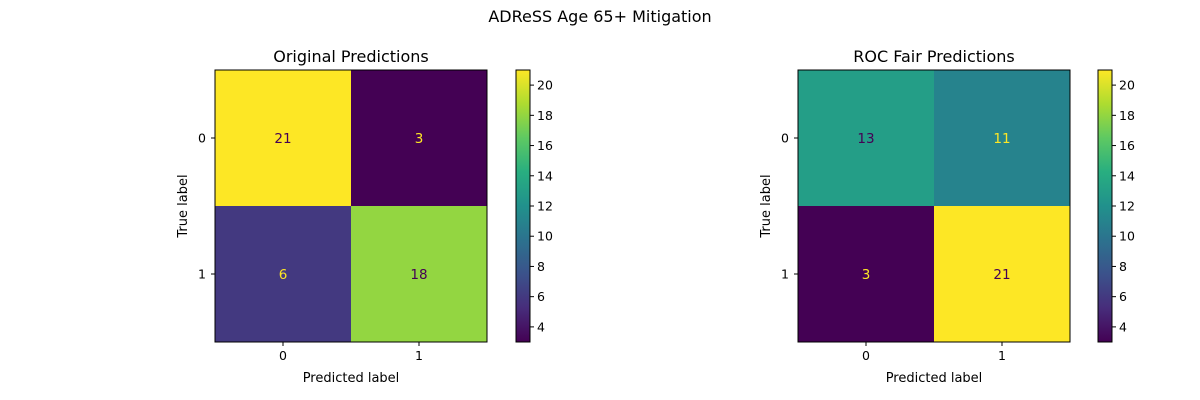 This screenshot has height=400, width=1200. I want to click on panel-title: Original Predictions, so click(351, 56).